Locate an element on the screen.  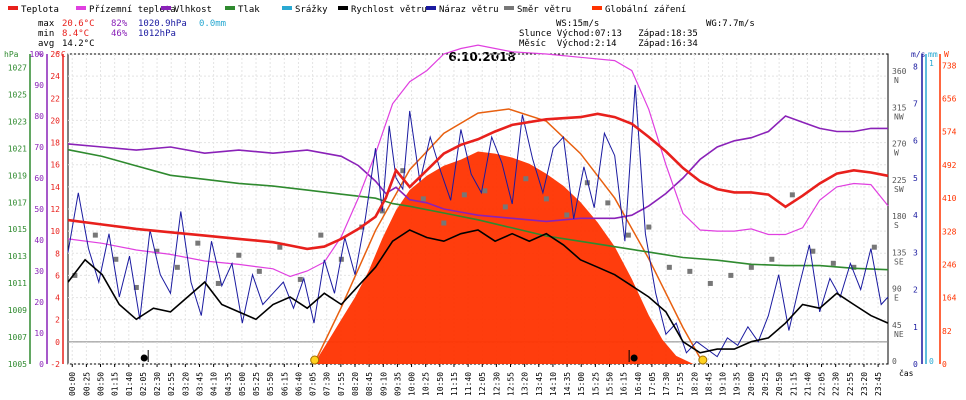
time-tick-label: 23:20 is located at coordinates (864, 384).